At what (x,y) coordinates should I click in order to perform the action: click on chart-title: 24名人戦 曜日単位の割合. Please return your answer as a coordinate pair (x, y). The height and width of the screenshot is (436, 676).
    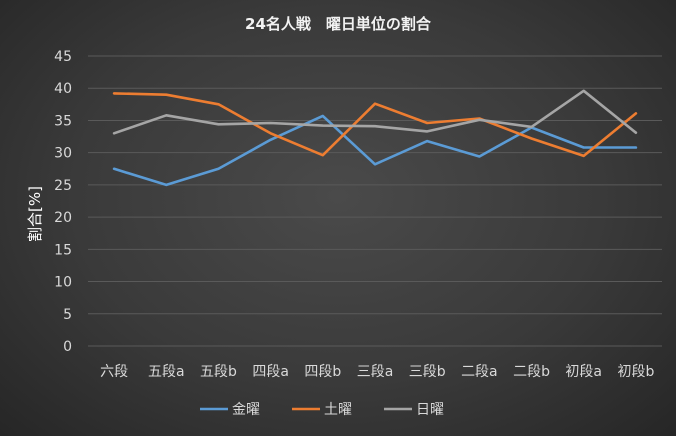
    Looking at the image, I should click on (338, 24).